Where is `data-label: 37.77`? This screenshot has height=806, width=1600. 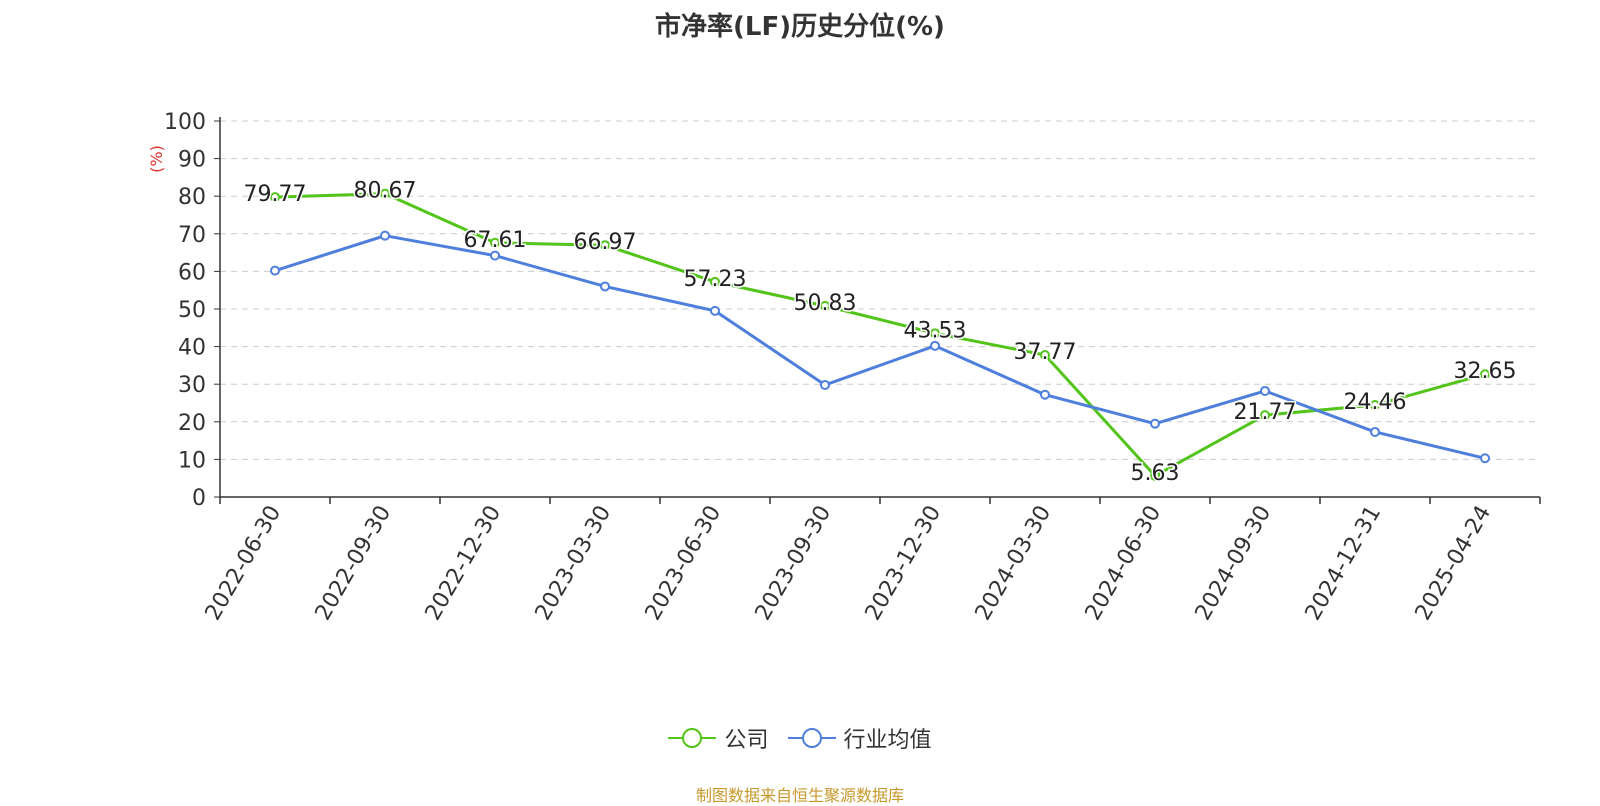 data-label: 37.77 is located at coordinates (1045, 352).